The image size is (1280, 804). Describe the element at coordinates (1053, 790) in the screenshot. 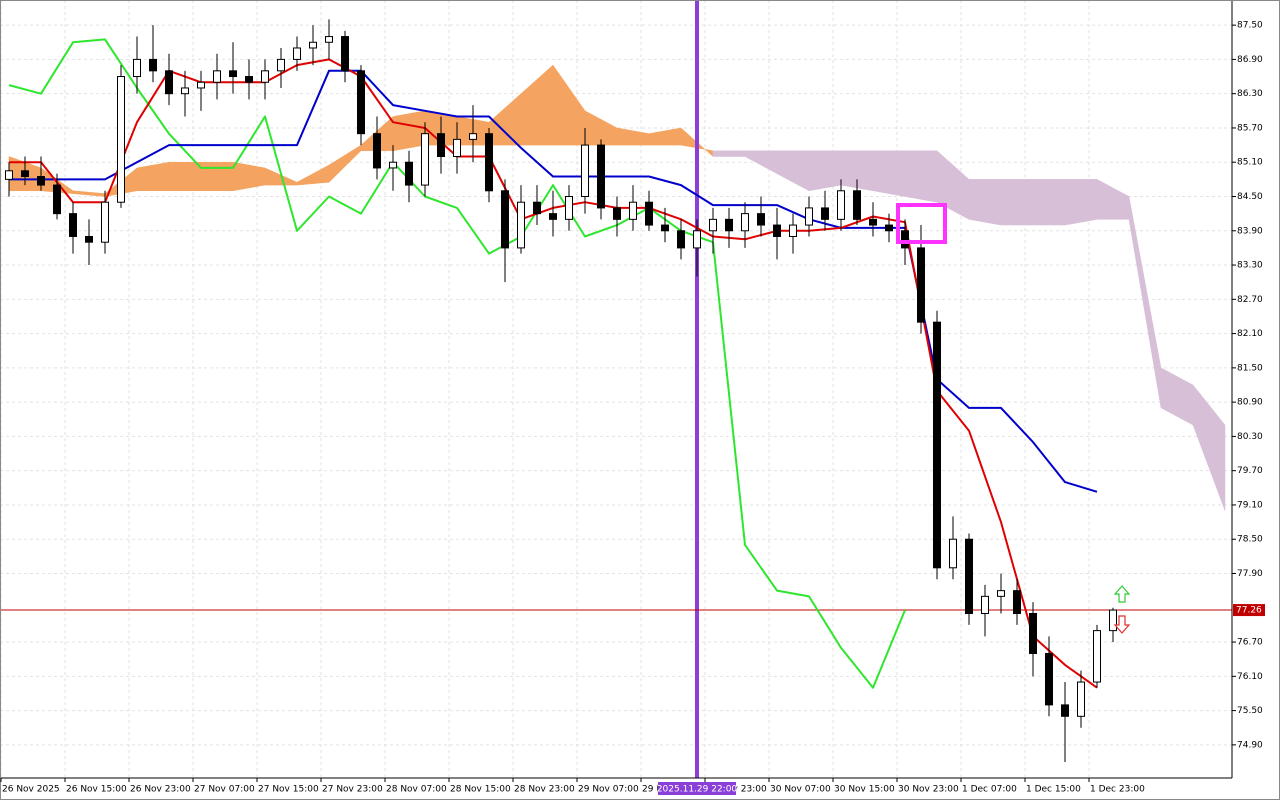

I see `x-tick-label: 1 Dec 15:00` at that location.